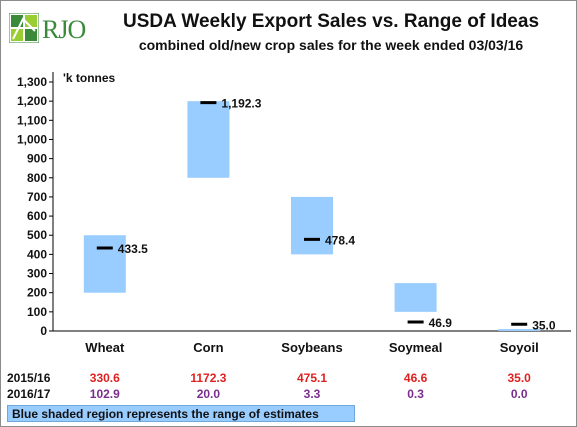  Describe the element at coordinates (37, 216) in the screenshot. I see `y-tick-label: 600` at that location.